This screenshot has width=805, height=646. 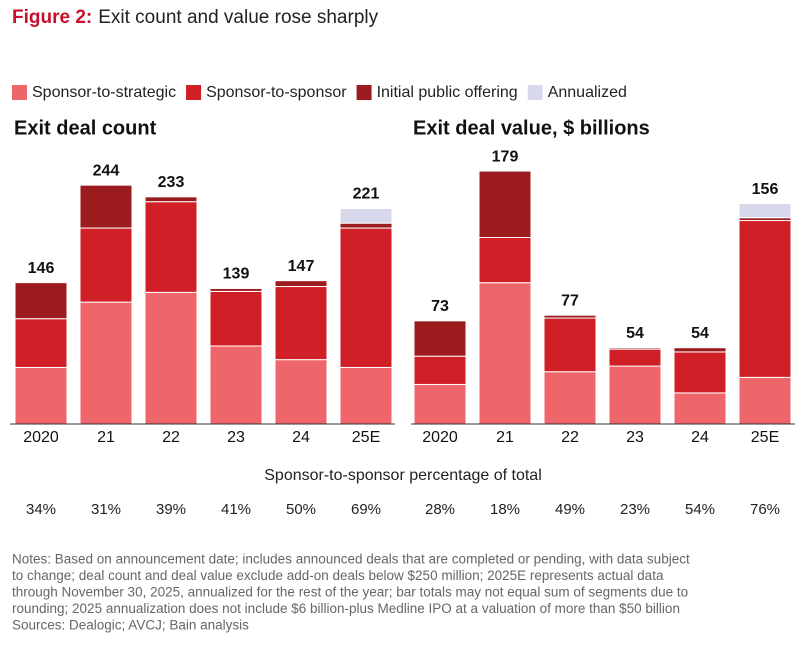 I want to click on total-label: 147, so click(x=301, y=266).